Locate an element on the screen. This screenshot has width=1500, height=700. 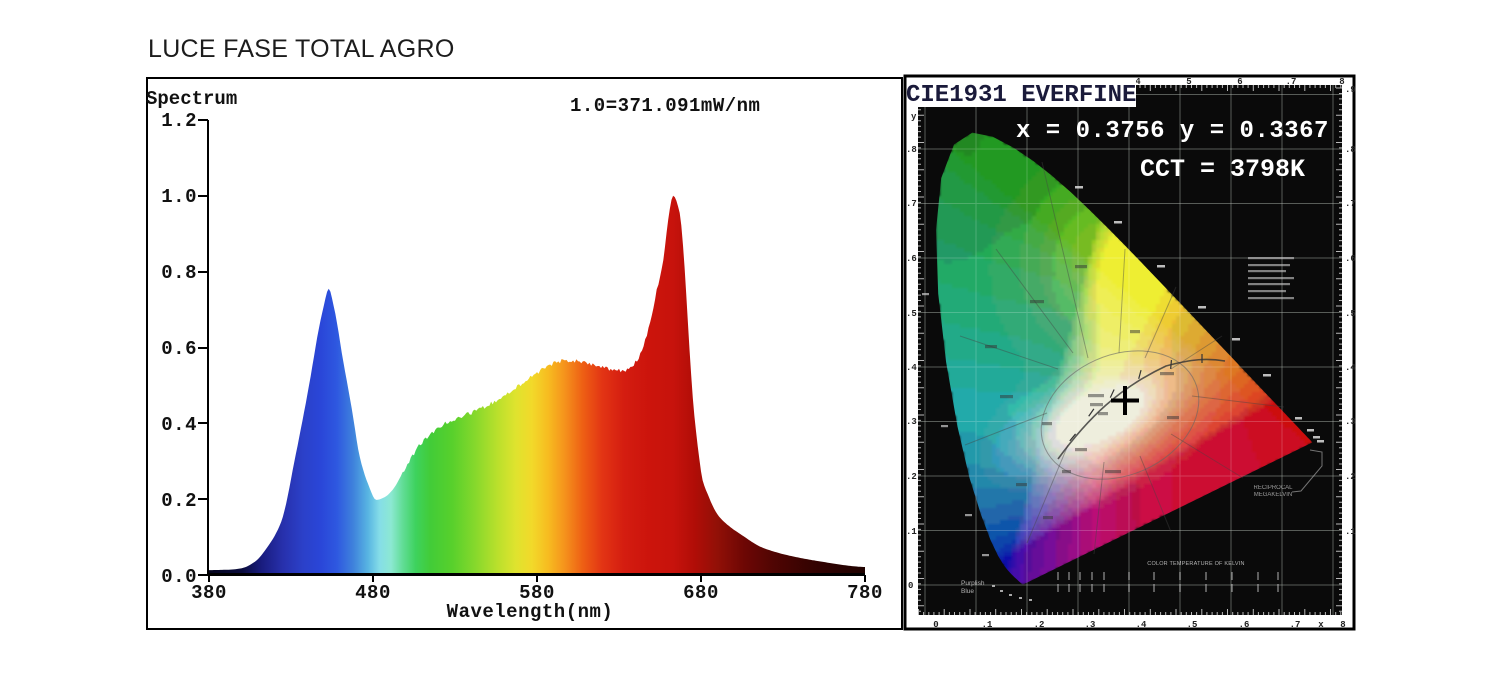
svg-text: CCT = 3798K is located at coordinates (1222, 169).